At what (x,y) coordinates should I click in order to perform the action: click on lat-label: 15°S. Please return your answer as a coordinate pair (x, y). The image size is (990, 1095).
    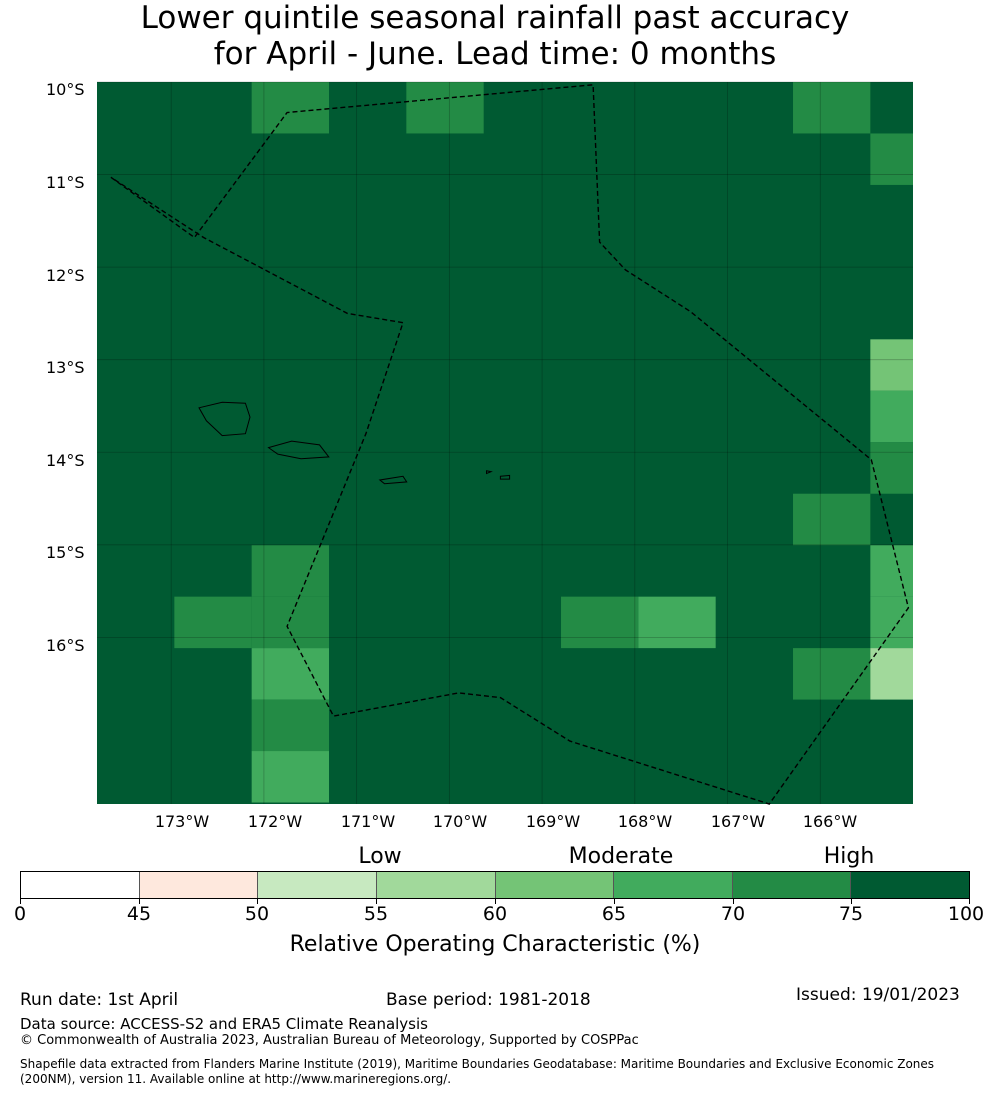
    Looking at the image, I should click on (65, 552).